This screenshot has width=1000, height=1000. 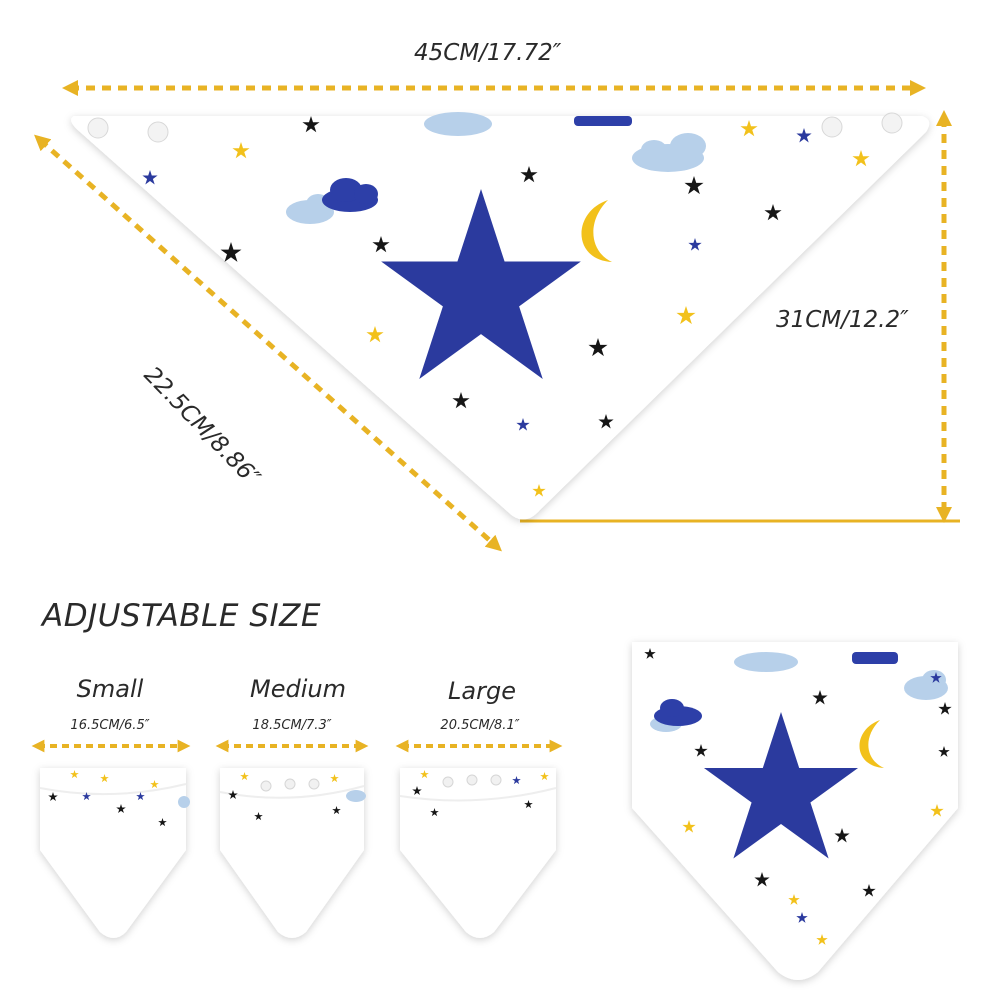 I want to click on size-medium-measure: 18.5CM/7.3″, so click(x=292, y=725).